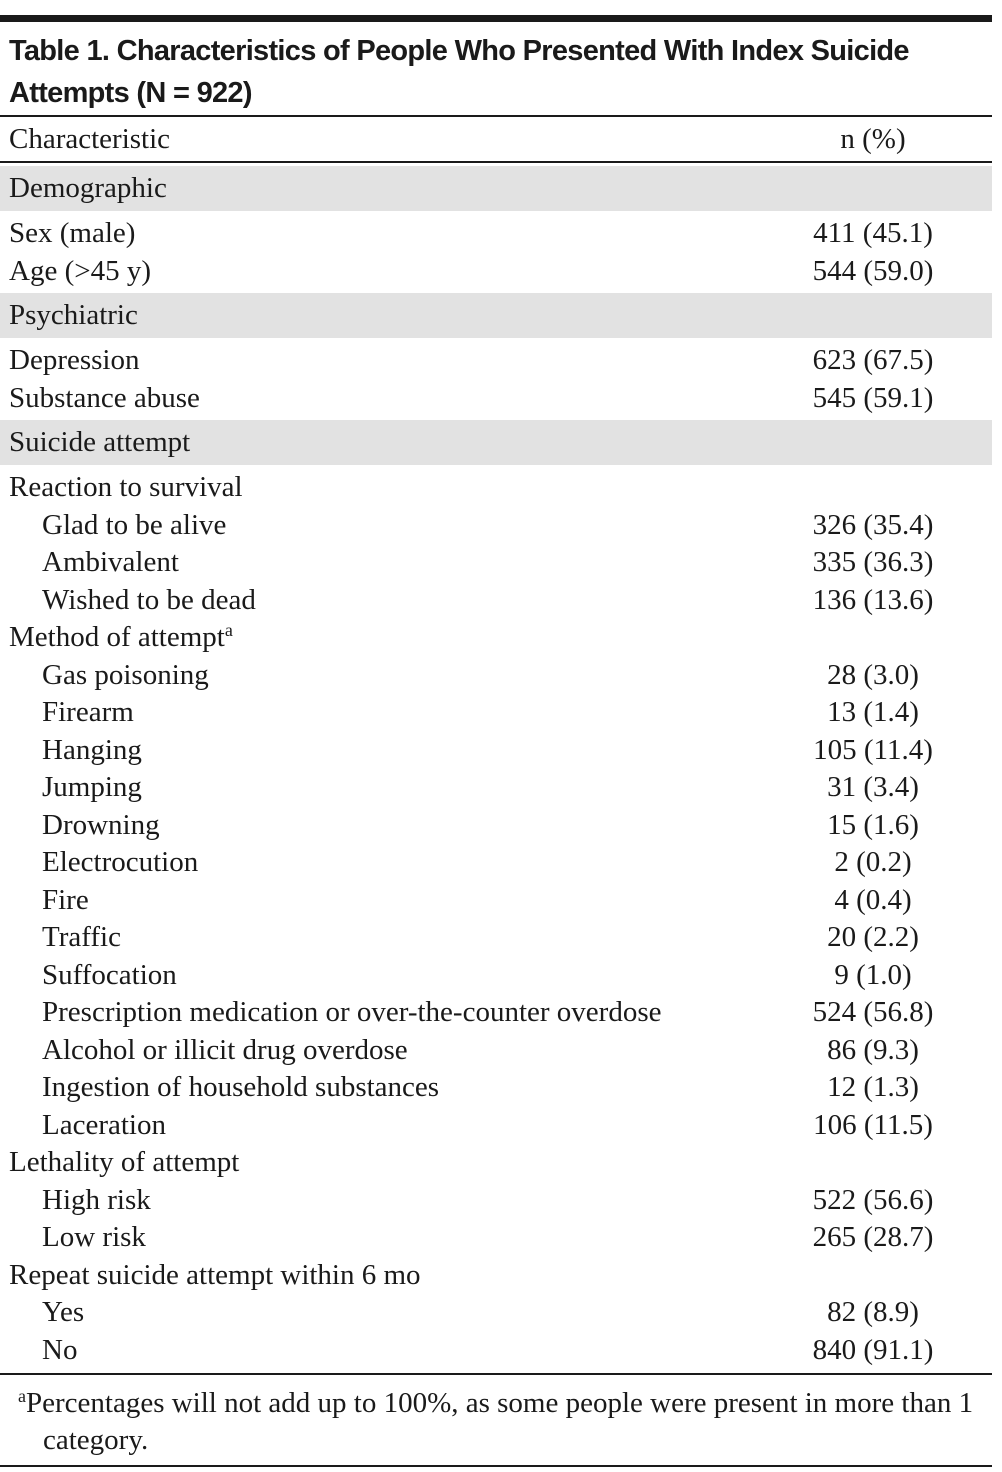  Describe the element at coordinates (496, 188) in the screenshot. I see `section-band: Demographic` at that location.